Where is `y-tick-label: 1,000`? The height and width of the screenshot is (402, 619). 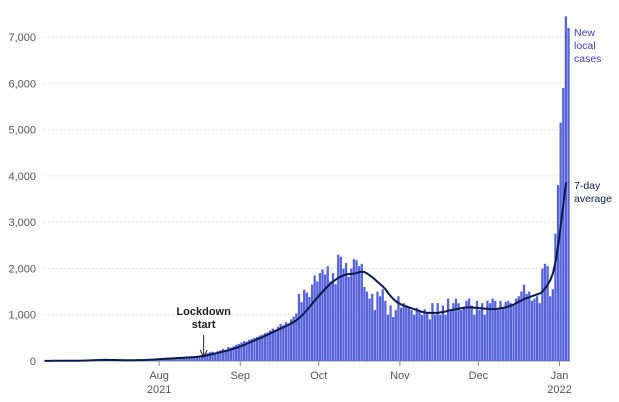 y-tick-label: 1,000 is located at coordinates (22, 316).